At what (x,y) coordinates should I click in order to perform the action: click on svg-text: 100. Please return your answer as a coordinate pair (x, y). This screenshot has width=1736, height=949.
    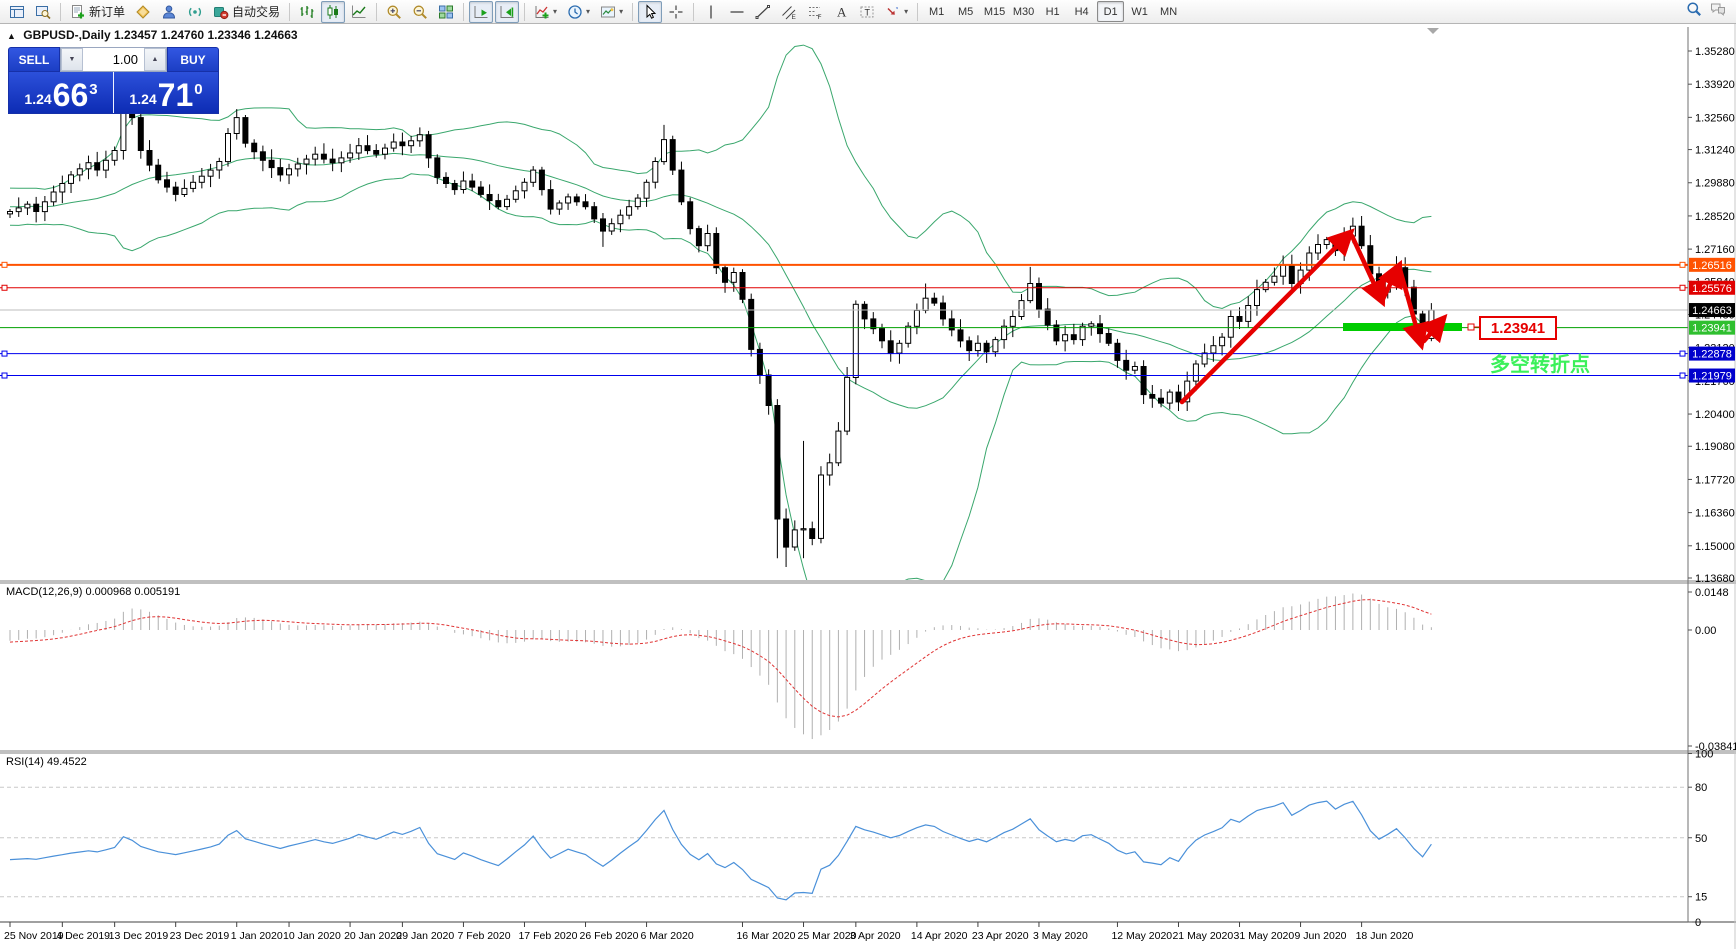
    Looking at the image, I should click on (1704, 755).